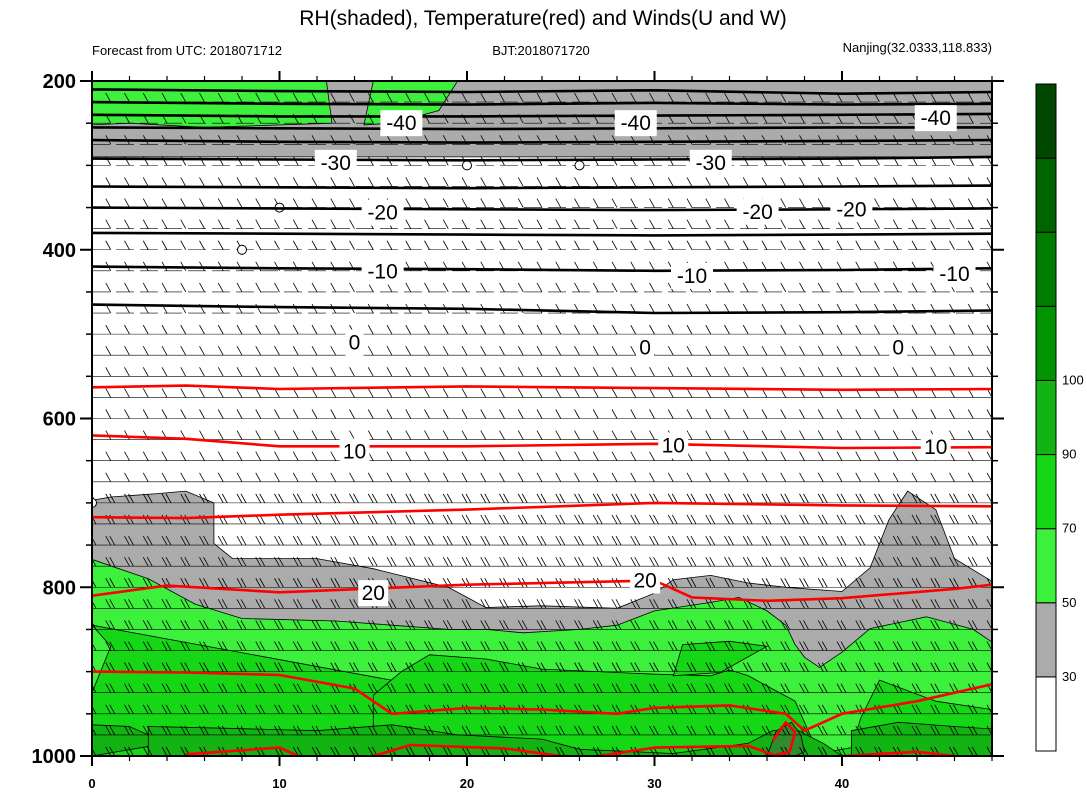 Image resolution: width=1087 pixels, height=806 pixels. Describe the element at coordinates (373, 593) in the screenshot. I see `contour-label-text: 20` at that location.